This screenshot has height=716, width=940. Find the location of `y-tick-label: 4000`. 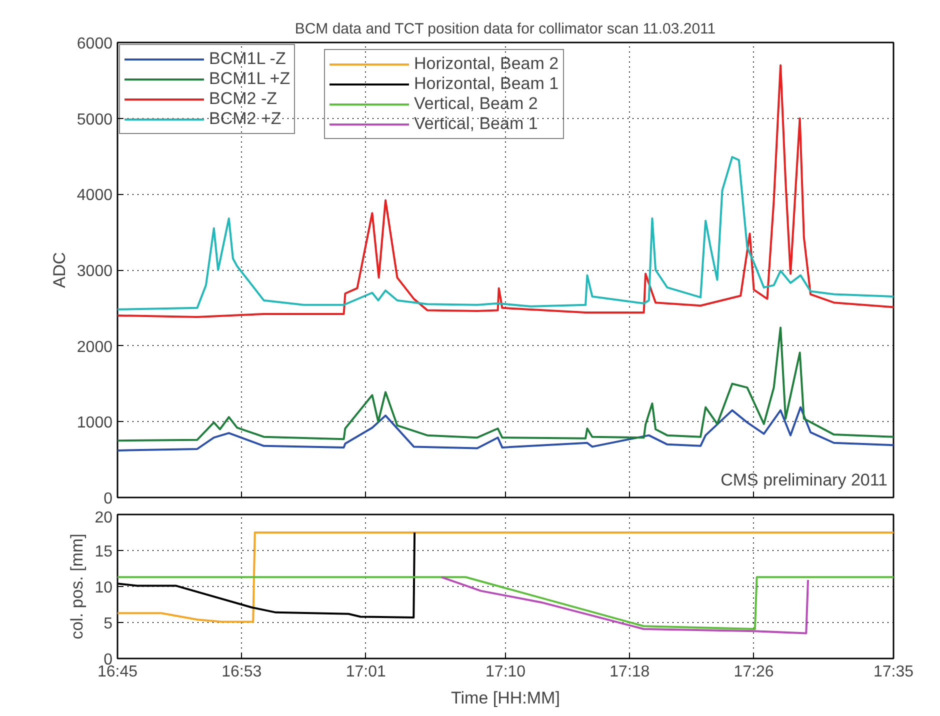

y-tick-label: 4000 is located at coordinates (94, 195).